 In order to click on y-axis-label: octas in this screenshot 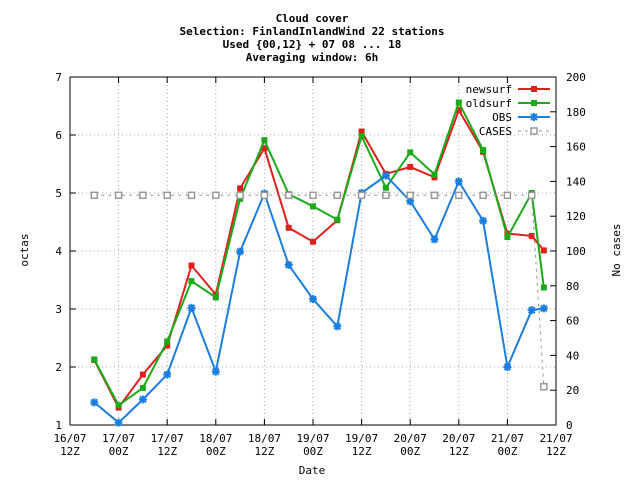, I will do `click(24, 249)`.